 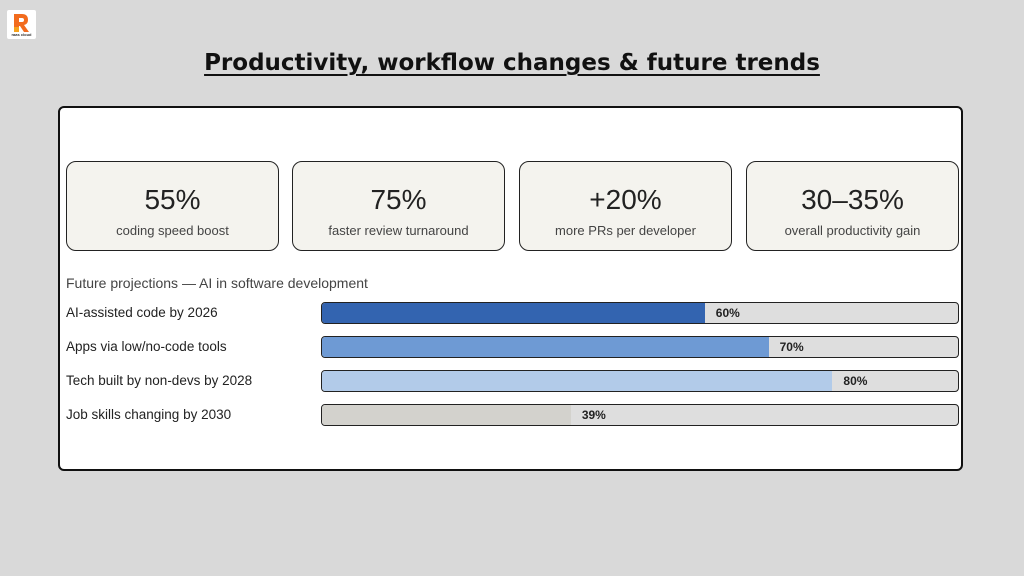 I want to click on stat-value: 75%, so click(x=398, y=199).